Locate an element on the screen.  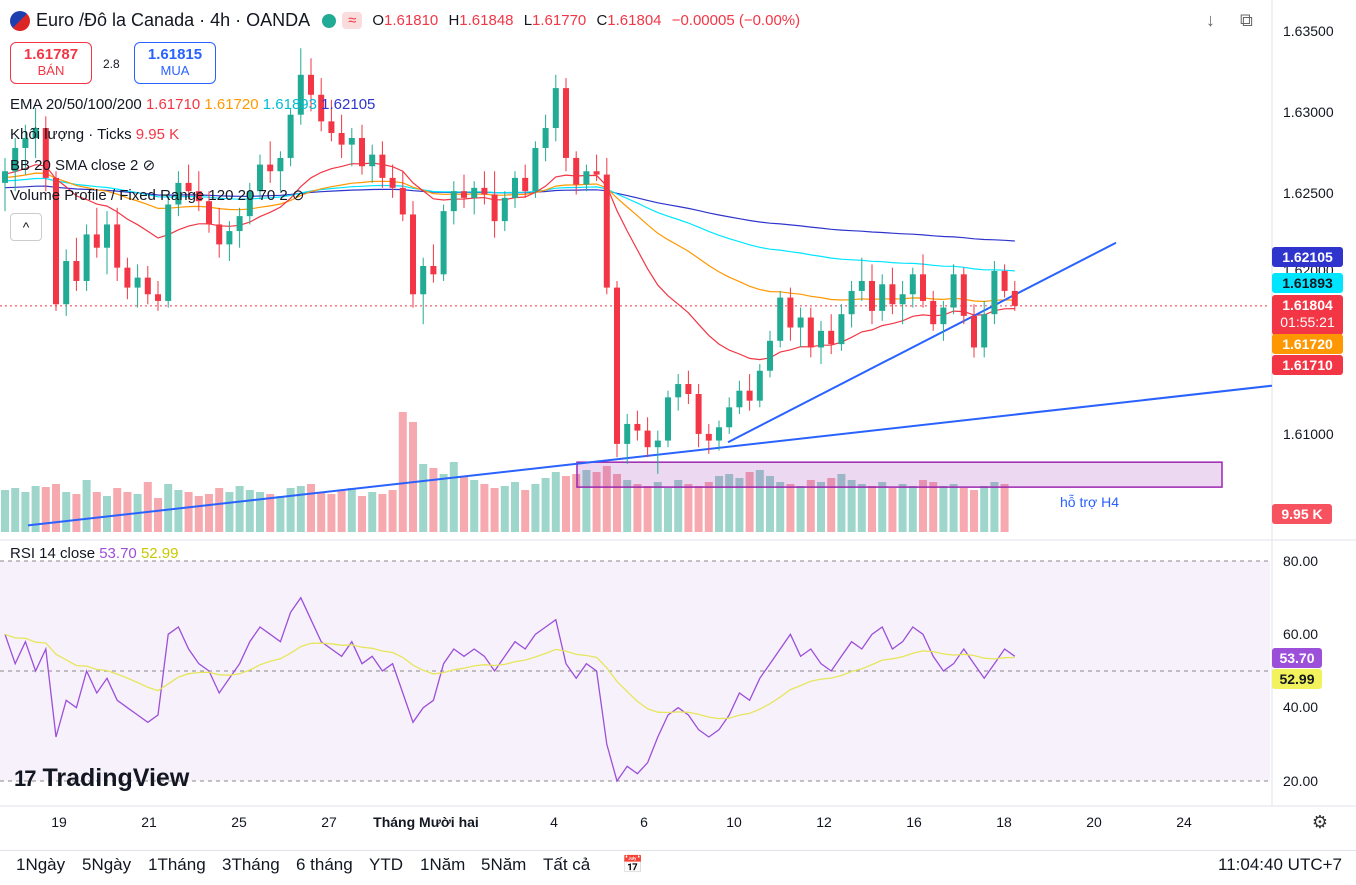
sell-price: 1.61787 is located at coordinates (51, 54).